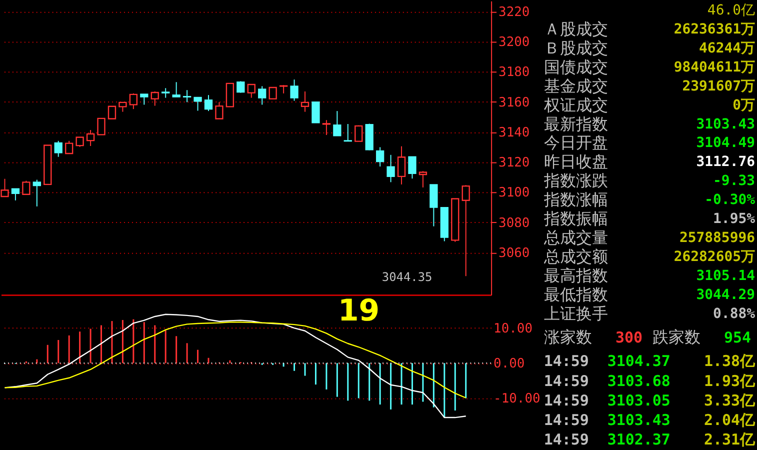 The image size is (757, 450). Describe the element at coordinates (727, 48) in the screenshot. I see `text: 46244万` at that location.